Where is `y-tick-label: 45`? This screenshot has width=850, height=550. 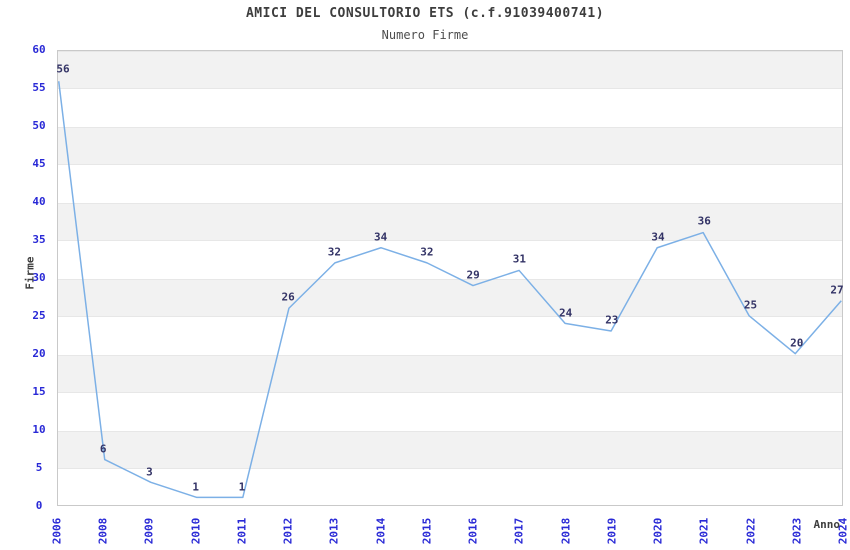
y-tick-label: 45 is located at coordinates (39, 163).